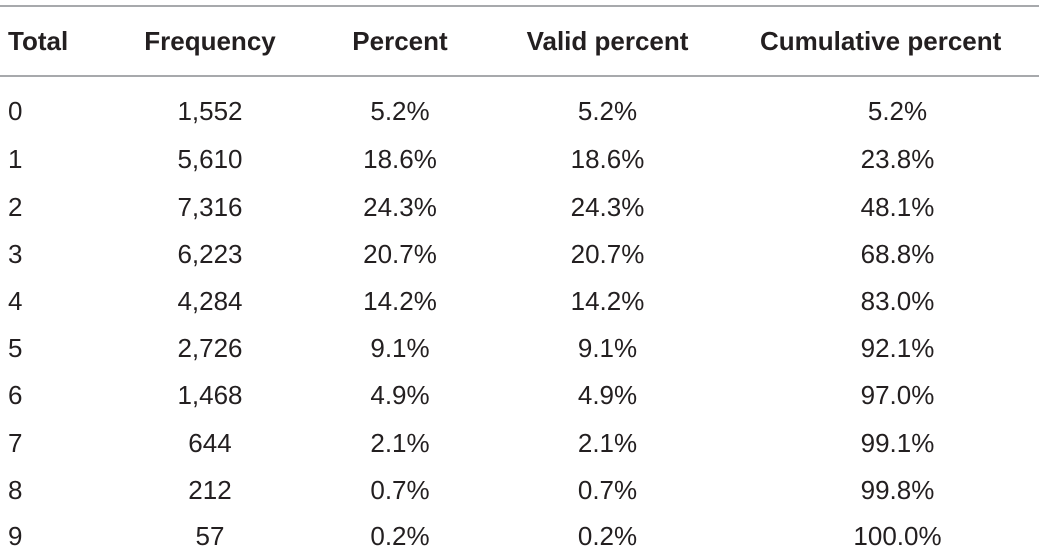 The height and width of the screenshot is (560, 1039). Describe the element at coordinates (607, 536) in the screenshot. I see `cell-valid-percent: 0.2%` at that location.